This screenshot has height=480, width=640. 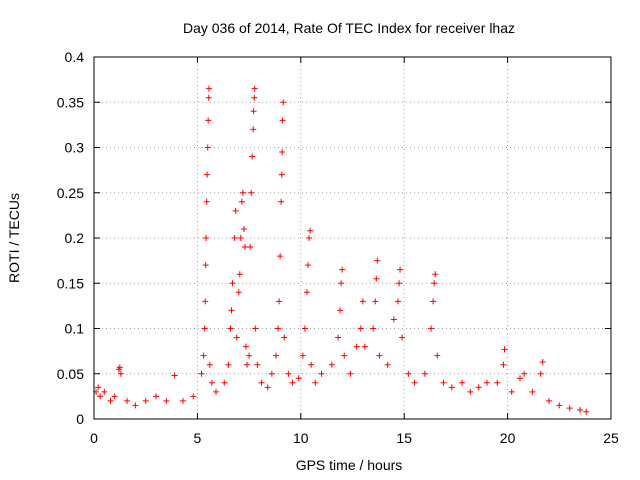 What do you see at coordinates (198, 438) in the screenshot?
I see `x-tick-label: 5` at bounding box center [198, 438].